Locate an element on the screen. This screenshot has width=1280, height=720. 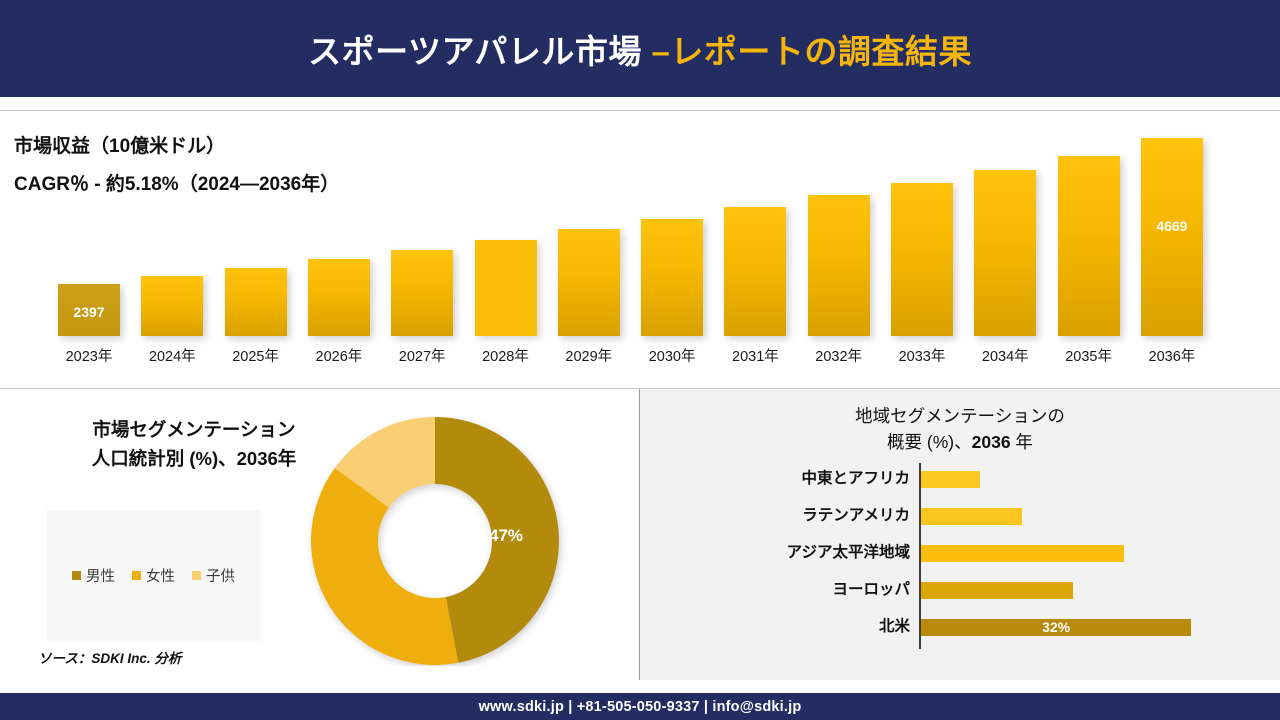
page-header: スポーツアパレル市場 –レポートの調査結果 is located at coordinates (640, 48).